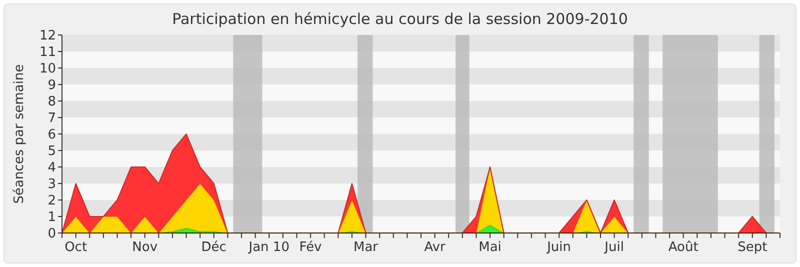 The image size is (800, 267). What do you see at coordinates (52, 184) in the screenshot?
I see `y-tick-label: 3` at bounding box center [52, 184].